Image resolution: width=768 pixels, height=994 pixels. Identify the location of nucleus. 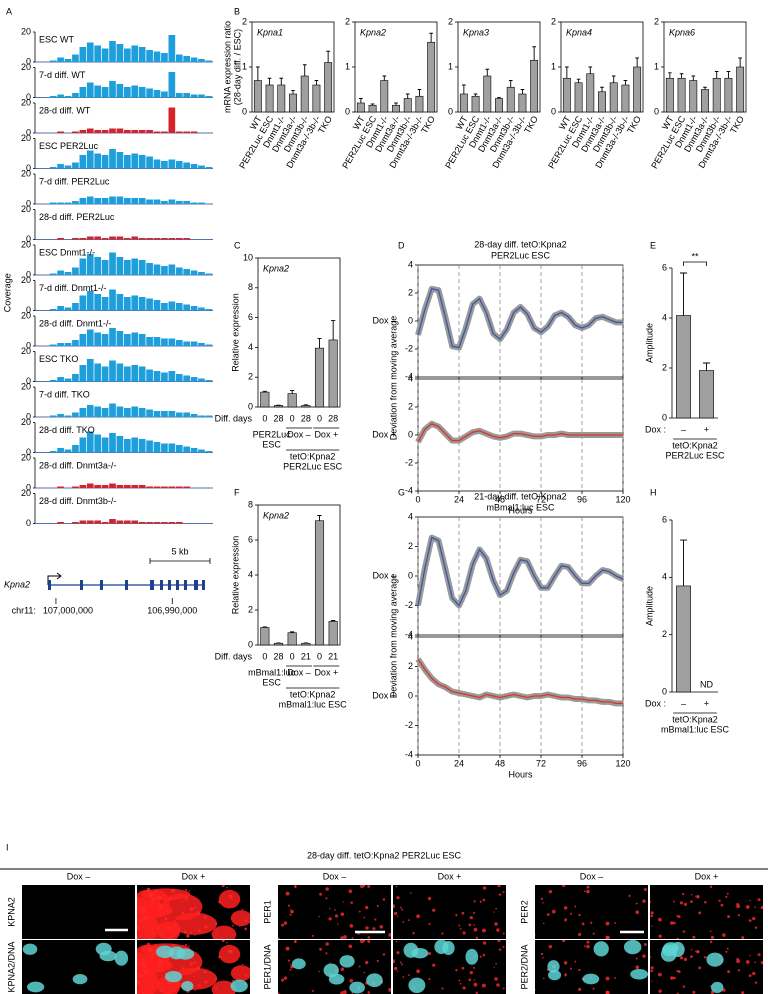
(80, 979).